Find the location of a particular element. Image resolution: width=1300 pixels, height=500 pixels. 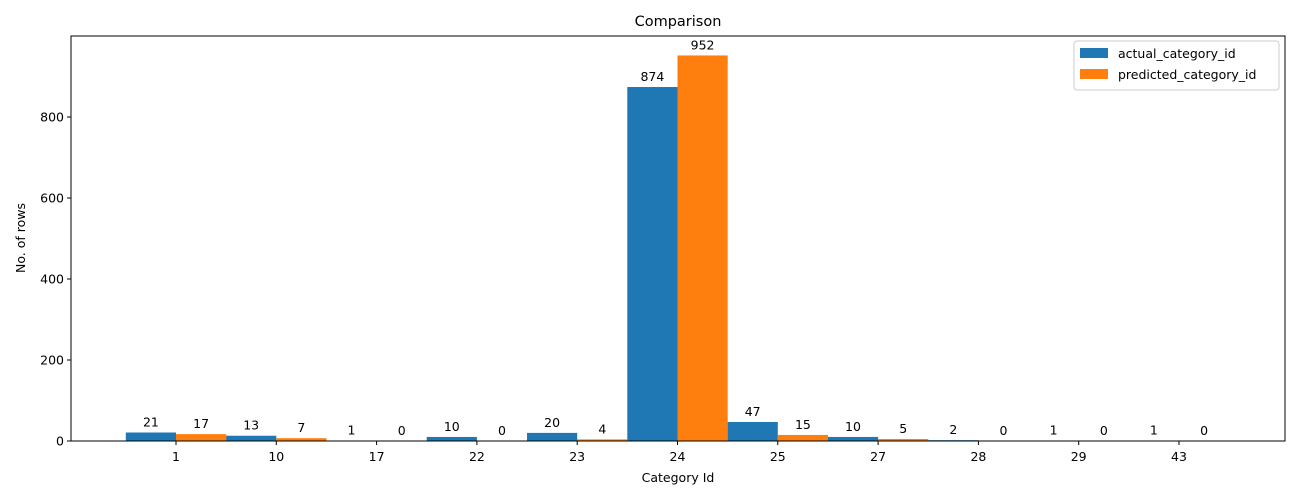

data-label: 17 is located at coordinates (201, 423).